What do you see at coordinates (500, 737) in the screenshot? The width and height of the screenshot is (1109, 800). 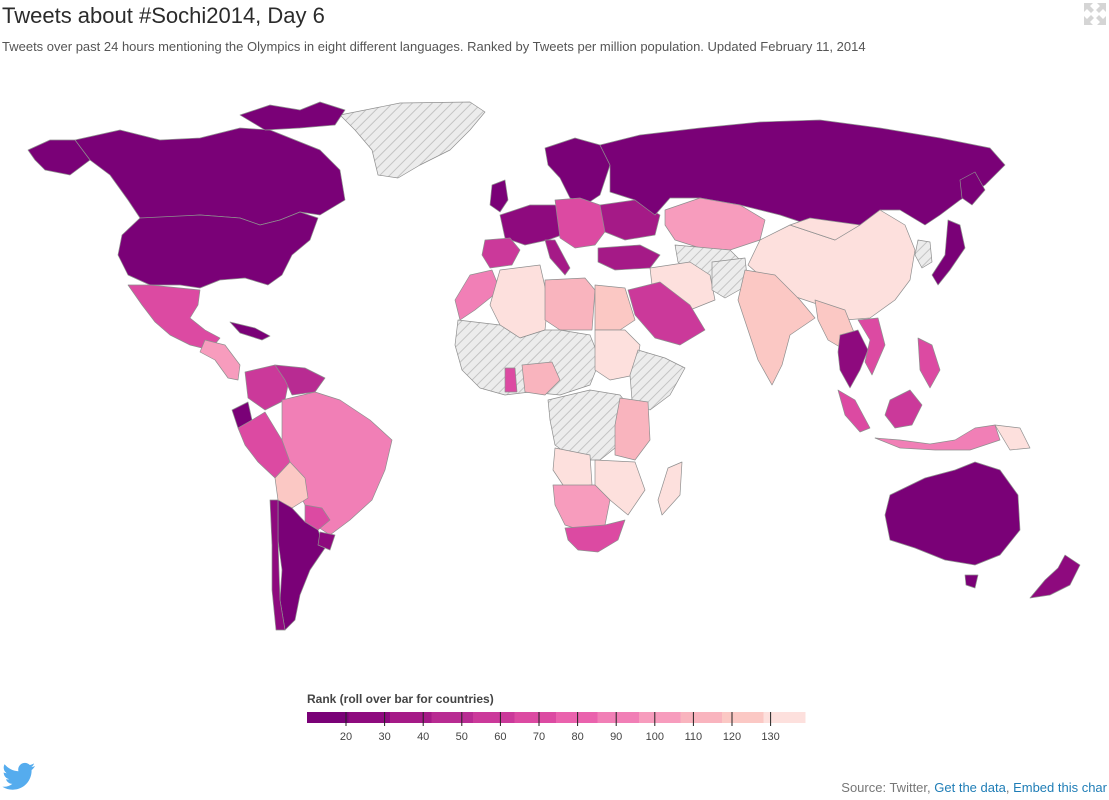 I see `legend-tick-label: 60` at bounding box center [500, 737].